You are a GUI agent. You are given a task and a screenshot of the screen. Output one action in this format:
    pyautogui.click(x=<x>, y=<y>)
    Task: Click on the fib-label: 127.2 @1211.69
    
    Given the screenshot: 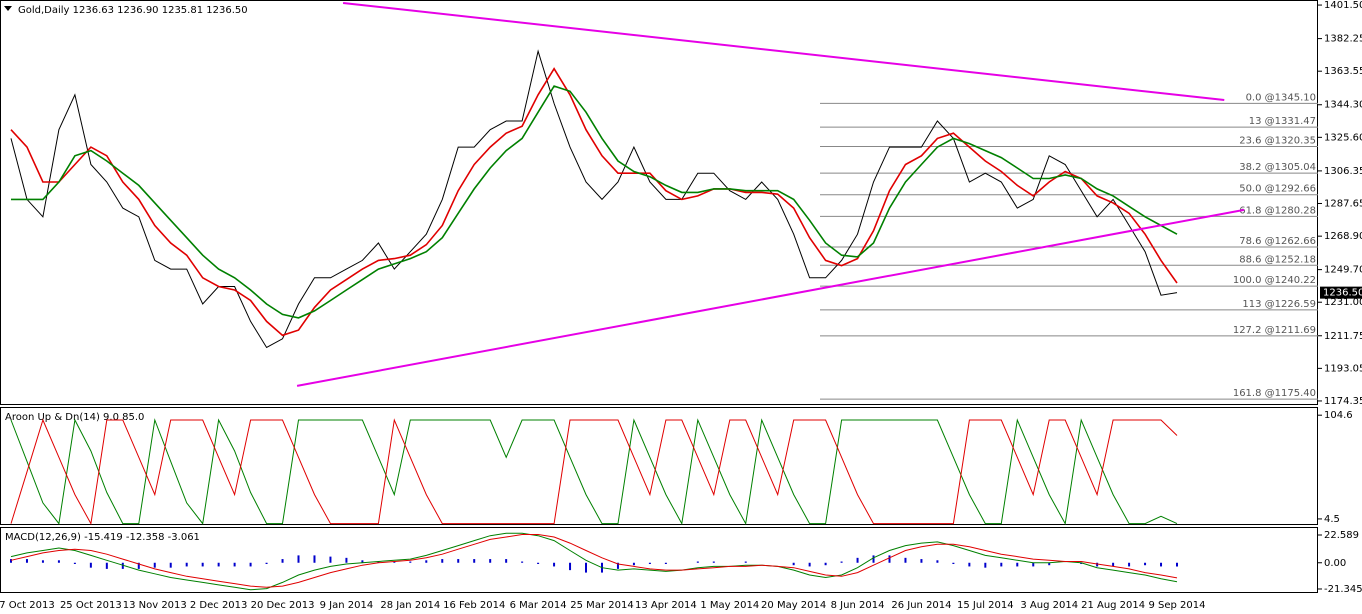 What is the action you would take?
    pyautogui.click(x=1274, y=330)
    